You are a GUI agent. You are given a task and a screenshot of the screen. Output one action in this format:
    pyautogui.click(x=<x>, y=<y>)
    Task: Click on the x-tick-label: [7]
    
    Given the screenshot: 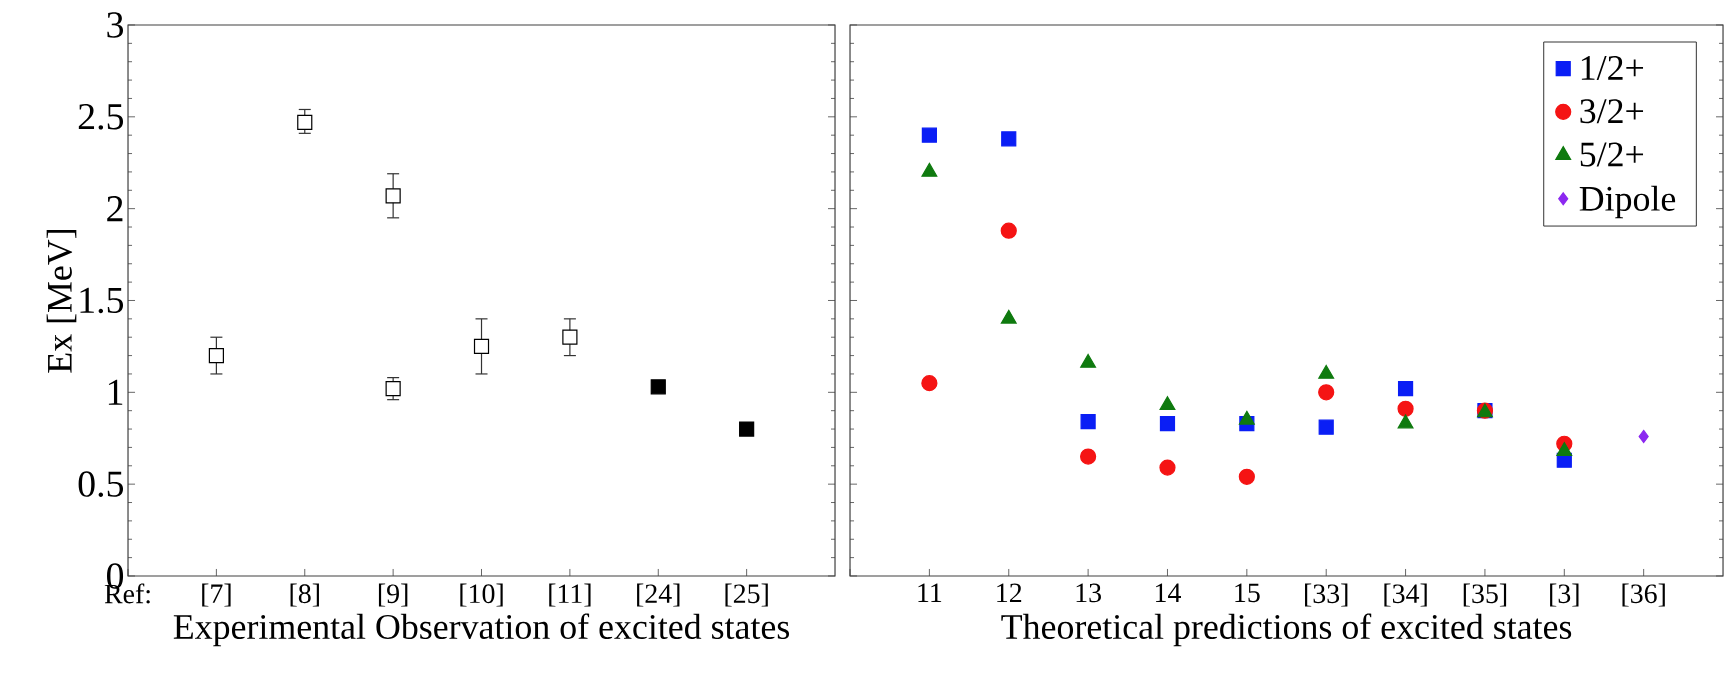 What is the action you would take?
    pyautogui.click(x=216, y=595)
    